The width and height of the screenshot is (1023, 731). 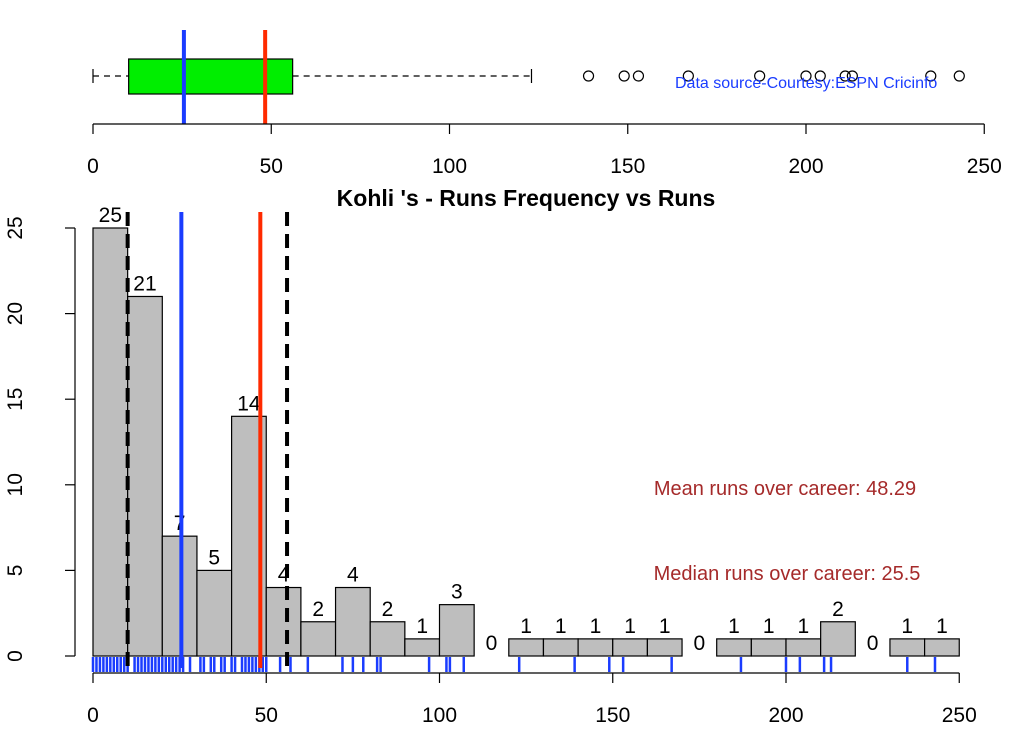 What do you see at coordinates (439, 715) in the screenshot?
I see `histogram-x-tick-label: 100` at bounding box center [439, 715].